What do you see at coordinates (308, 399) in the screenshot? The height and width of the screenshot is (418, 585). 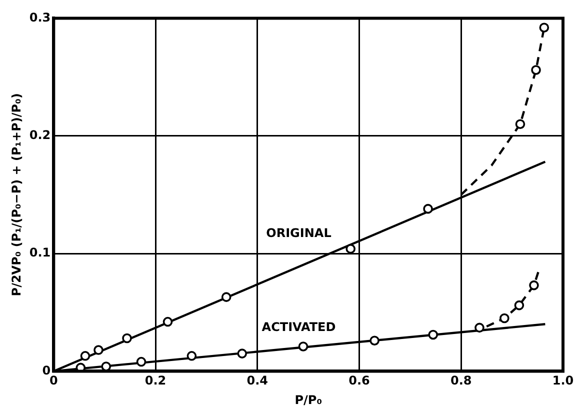 I see `x-axis-title: P/P₀` at bounding box center [308, 399].